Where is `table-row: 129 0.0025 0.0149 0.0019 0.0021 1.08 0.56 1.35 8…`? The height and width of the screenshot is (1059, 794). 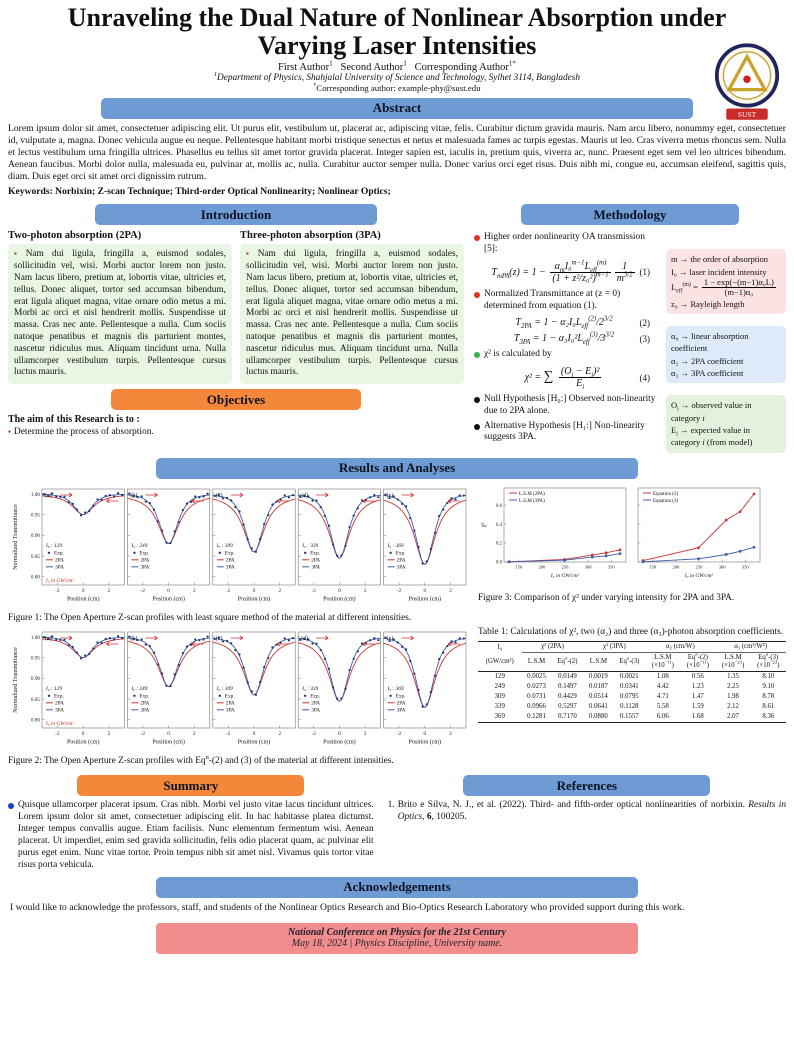 table-row: 129 0.0025 0.0149 0.0019 0.0021 1.08 0.56 1.35 8… is located at coordinates (634, 677).